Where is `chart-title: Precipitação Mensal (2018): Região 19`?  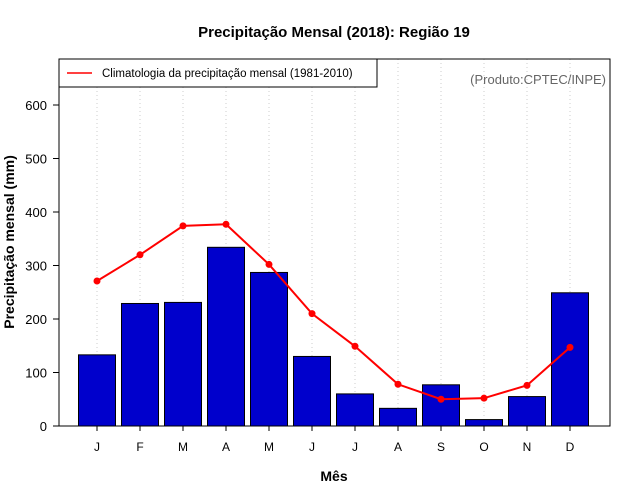 chart-title: Precipitação Mensal (2018): Região 19 is located at coordinates (334, 32).